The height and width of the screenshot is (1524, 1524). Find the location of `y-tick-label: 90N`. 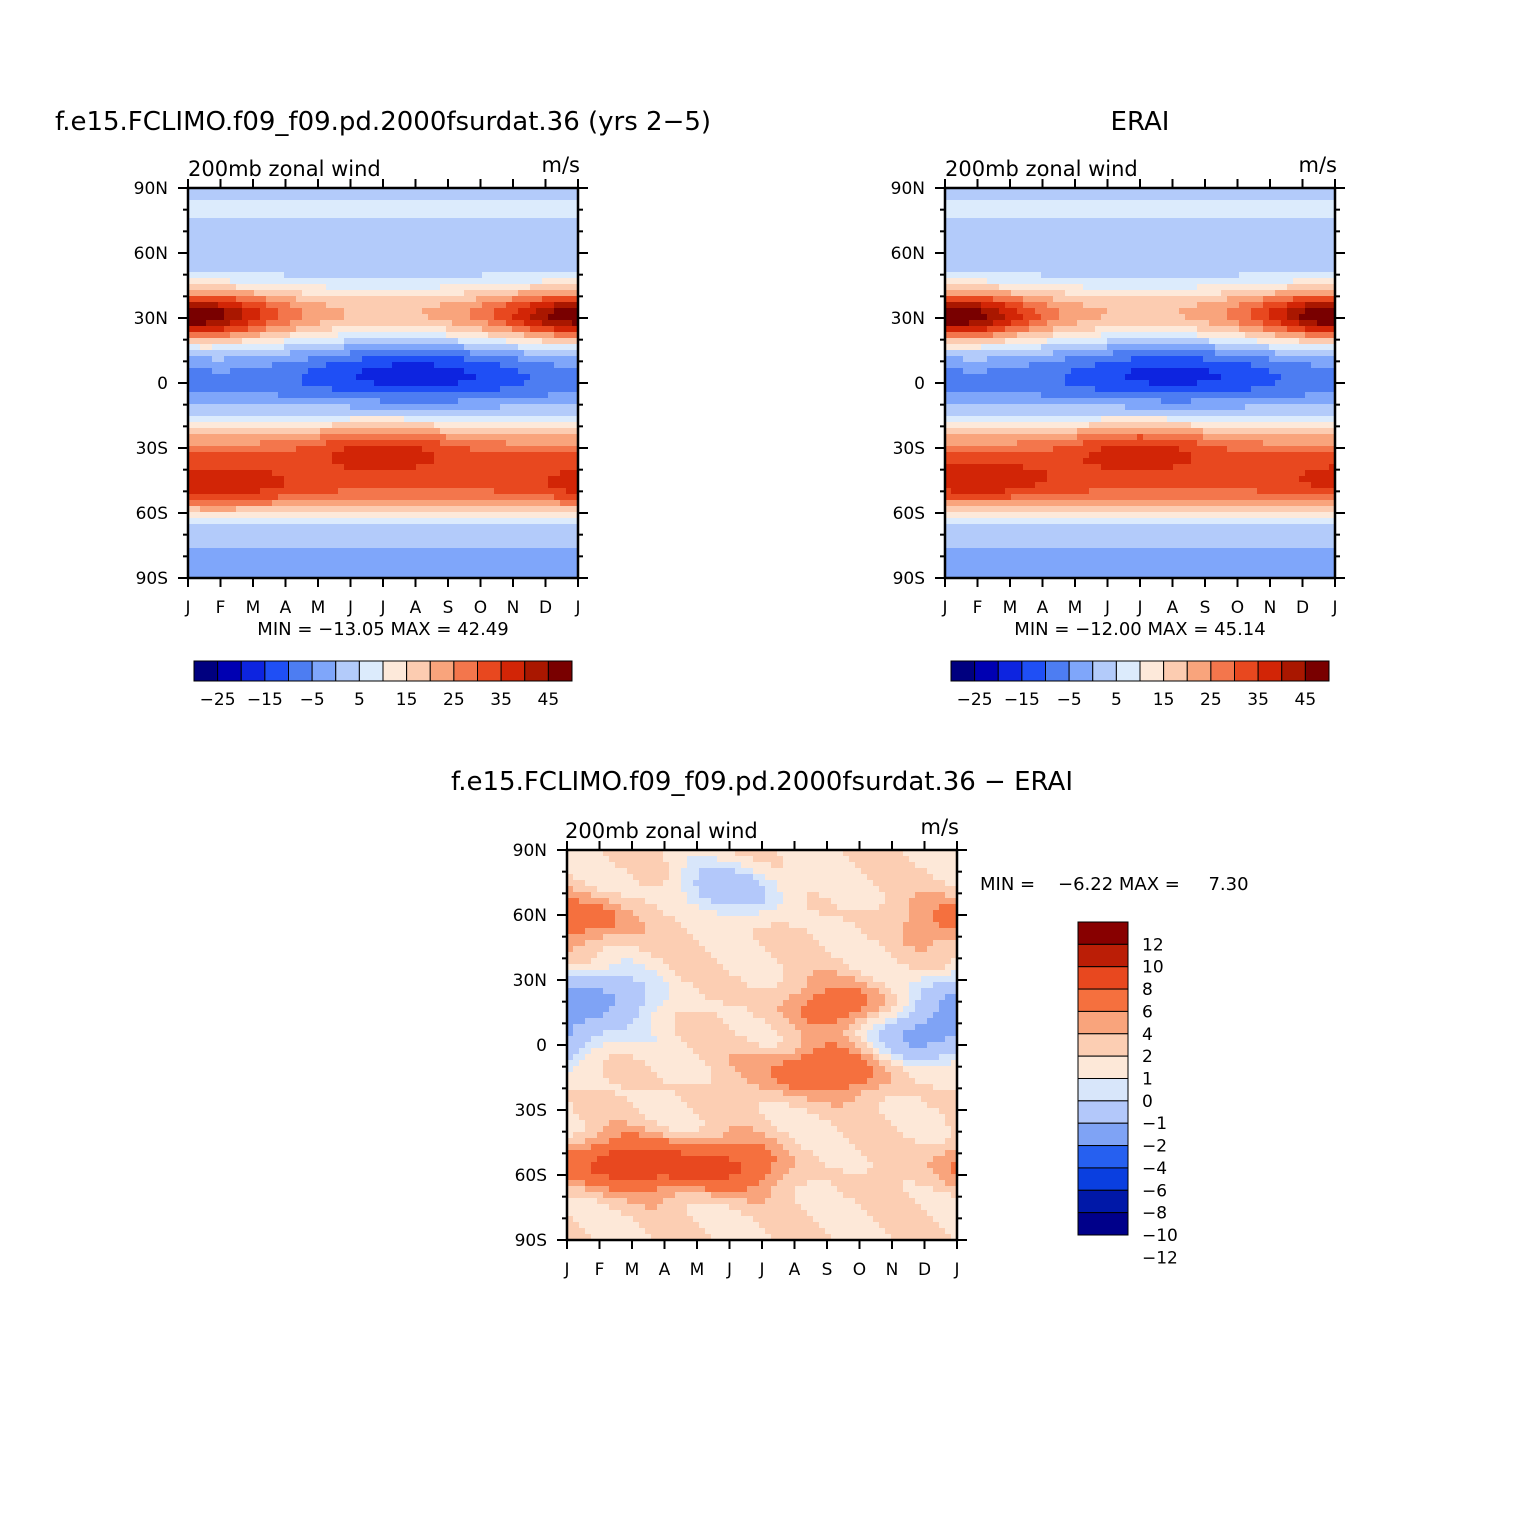

y-tick-label: 90N is located at coordinates (151, 189).